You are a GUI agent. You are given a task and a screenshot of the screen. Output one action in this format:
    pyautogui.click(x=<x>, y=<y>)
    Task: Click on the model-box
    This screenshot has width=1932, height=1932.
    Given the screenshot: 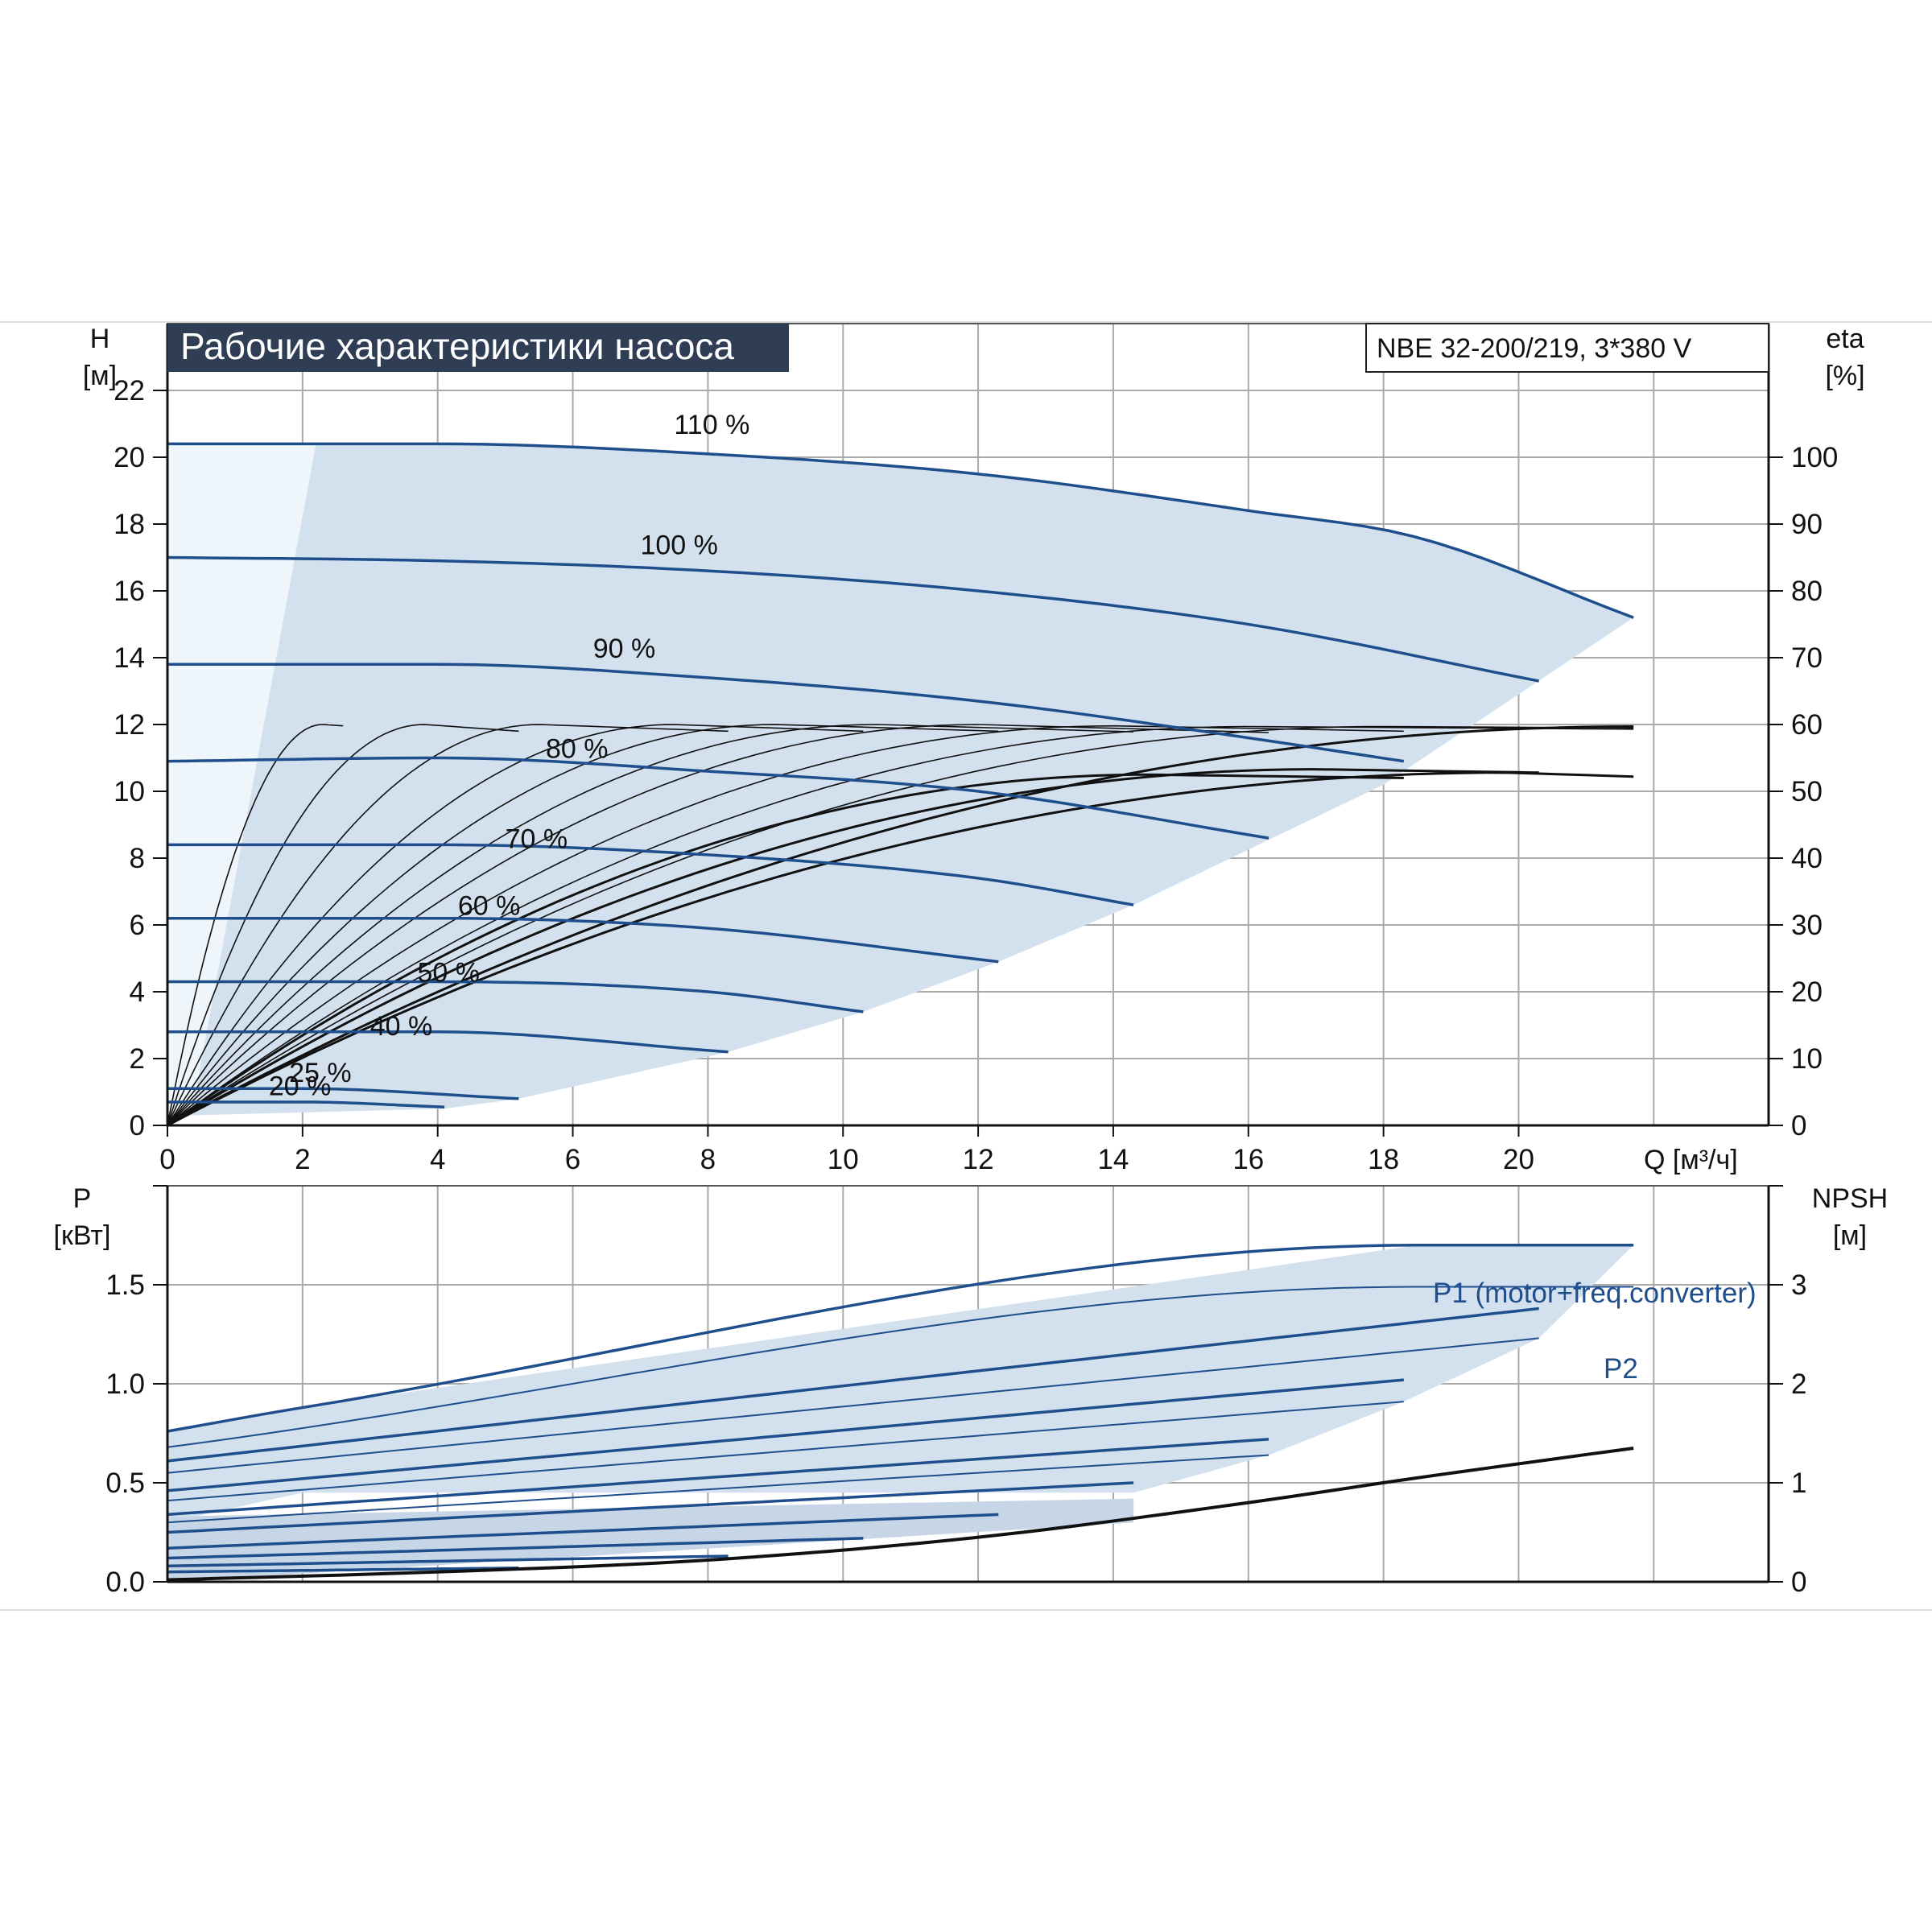 What is the action you would take?
    pyautogui.click(x=1567, y=348)
    